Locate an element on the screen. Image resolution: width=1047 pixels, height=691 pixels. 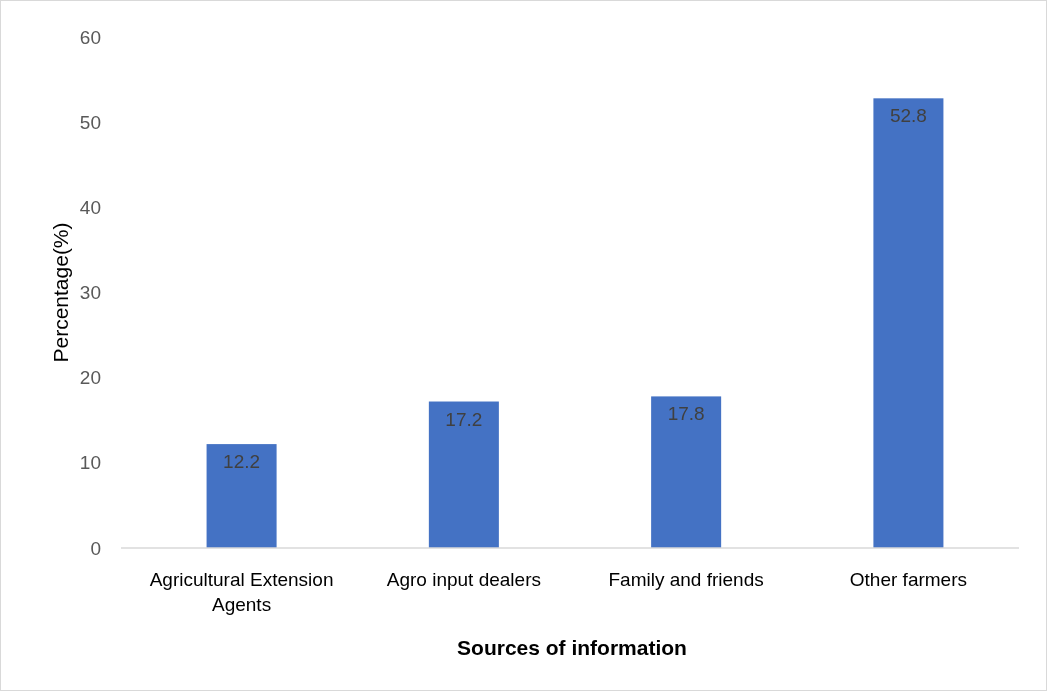
y-tick-label: 50 is located at coordinates (90, 122).